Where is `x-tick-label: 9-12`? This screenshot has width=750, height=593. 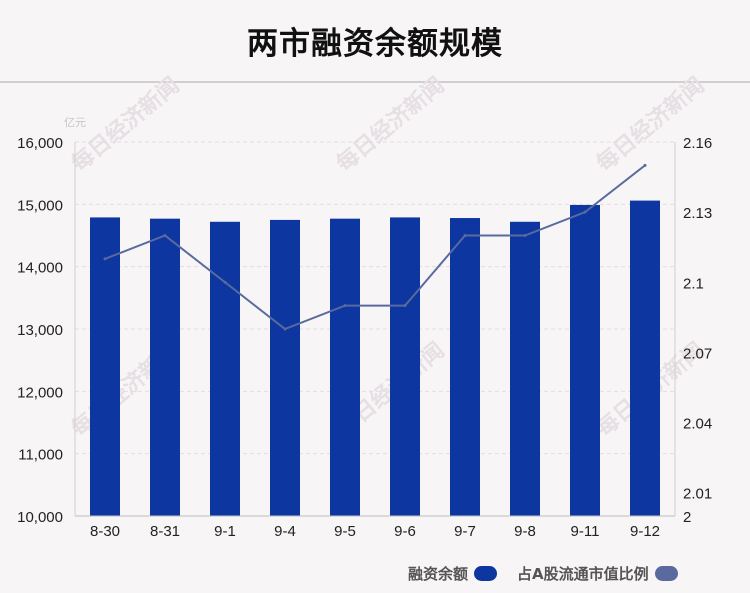
x-tick-label: 9-12 is located at coordinates (645, 531).